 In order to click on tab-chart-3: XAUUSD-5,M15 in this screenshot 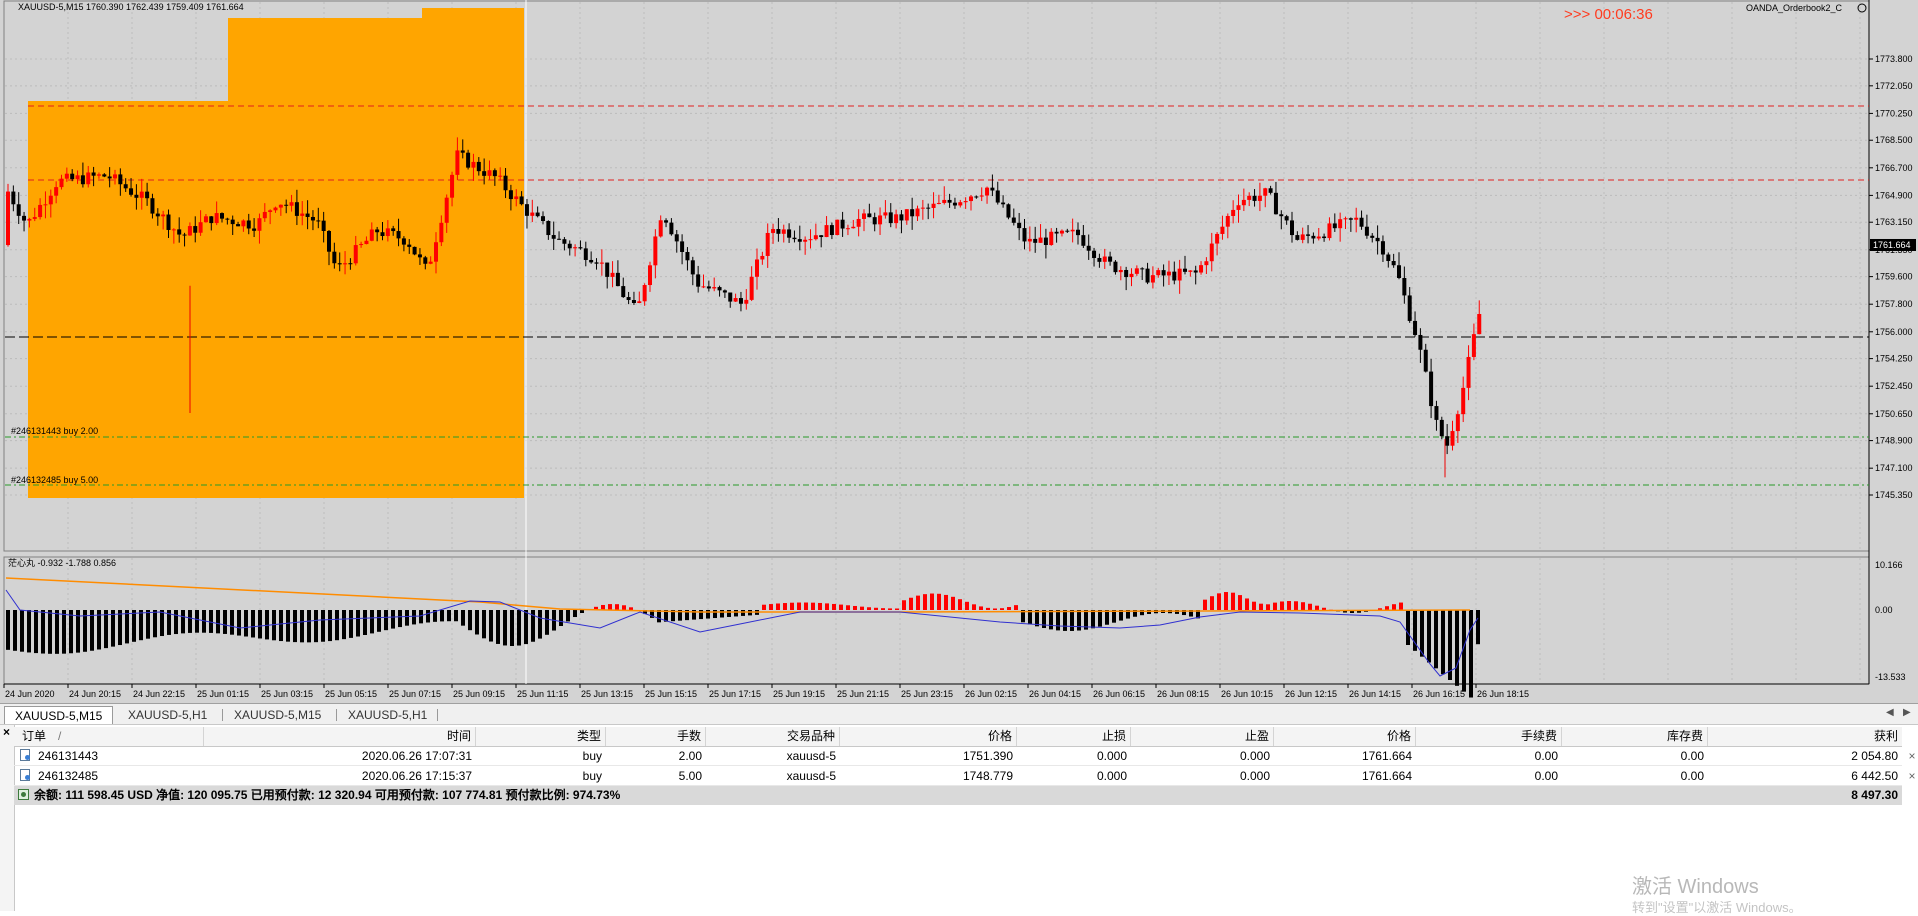, I will do `click(277, 715)`.